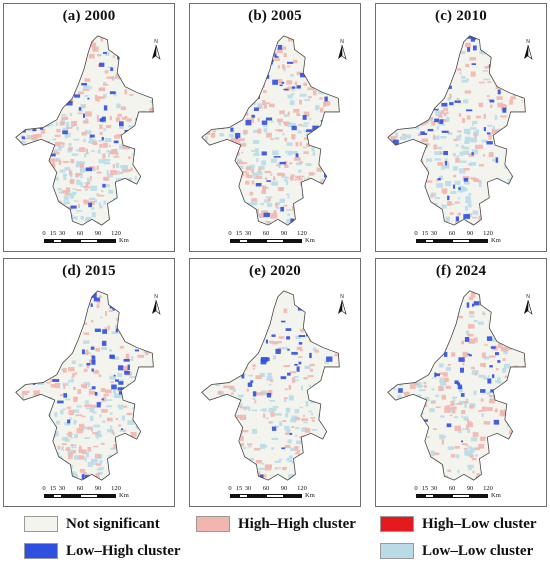 The width and height of the screenshot is (550, 566). What do you see at coordinates (156, 42) in the screenshot?
I see `north-label: N` at bounding box center [156, 42].